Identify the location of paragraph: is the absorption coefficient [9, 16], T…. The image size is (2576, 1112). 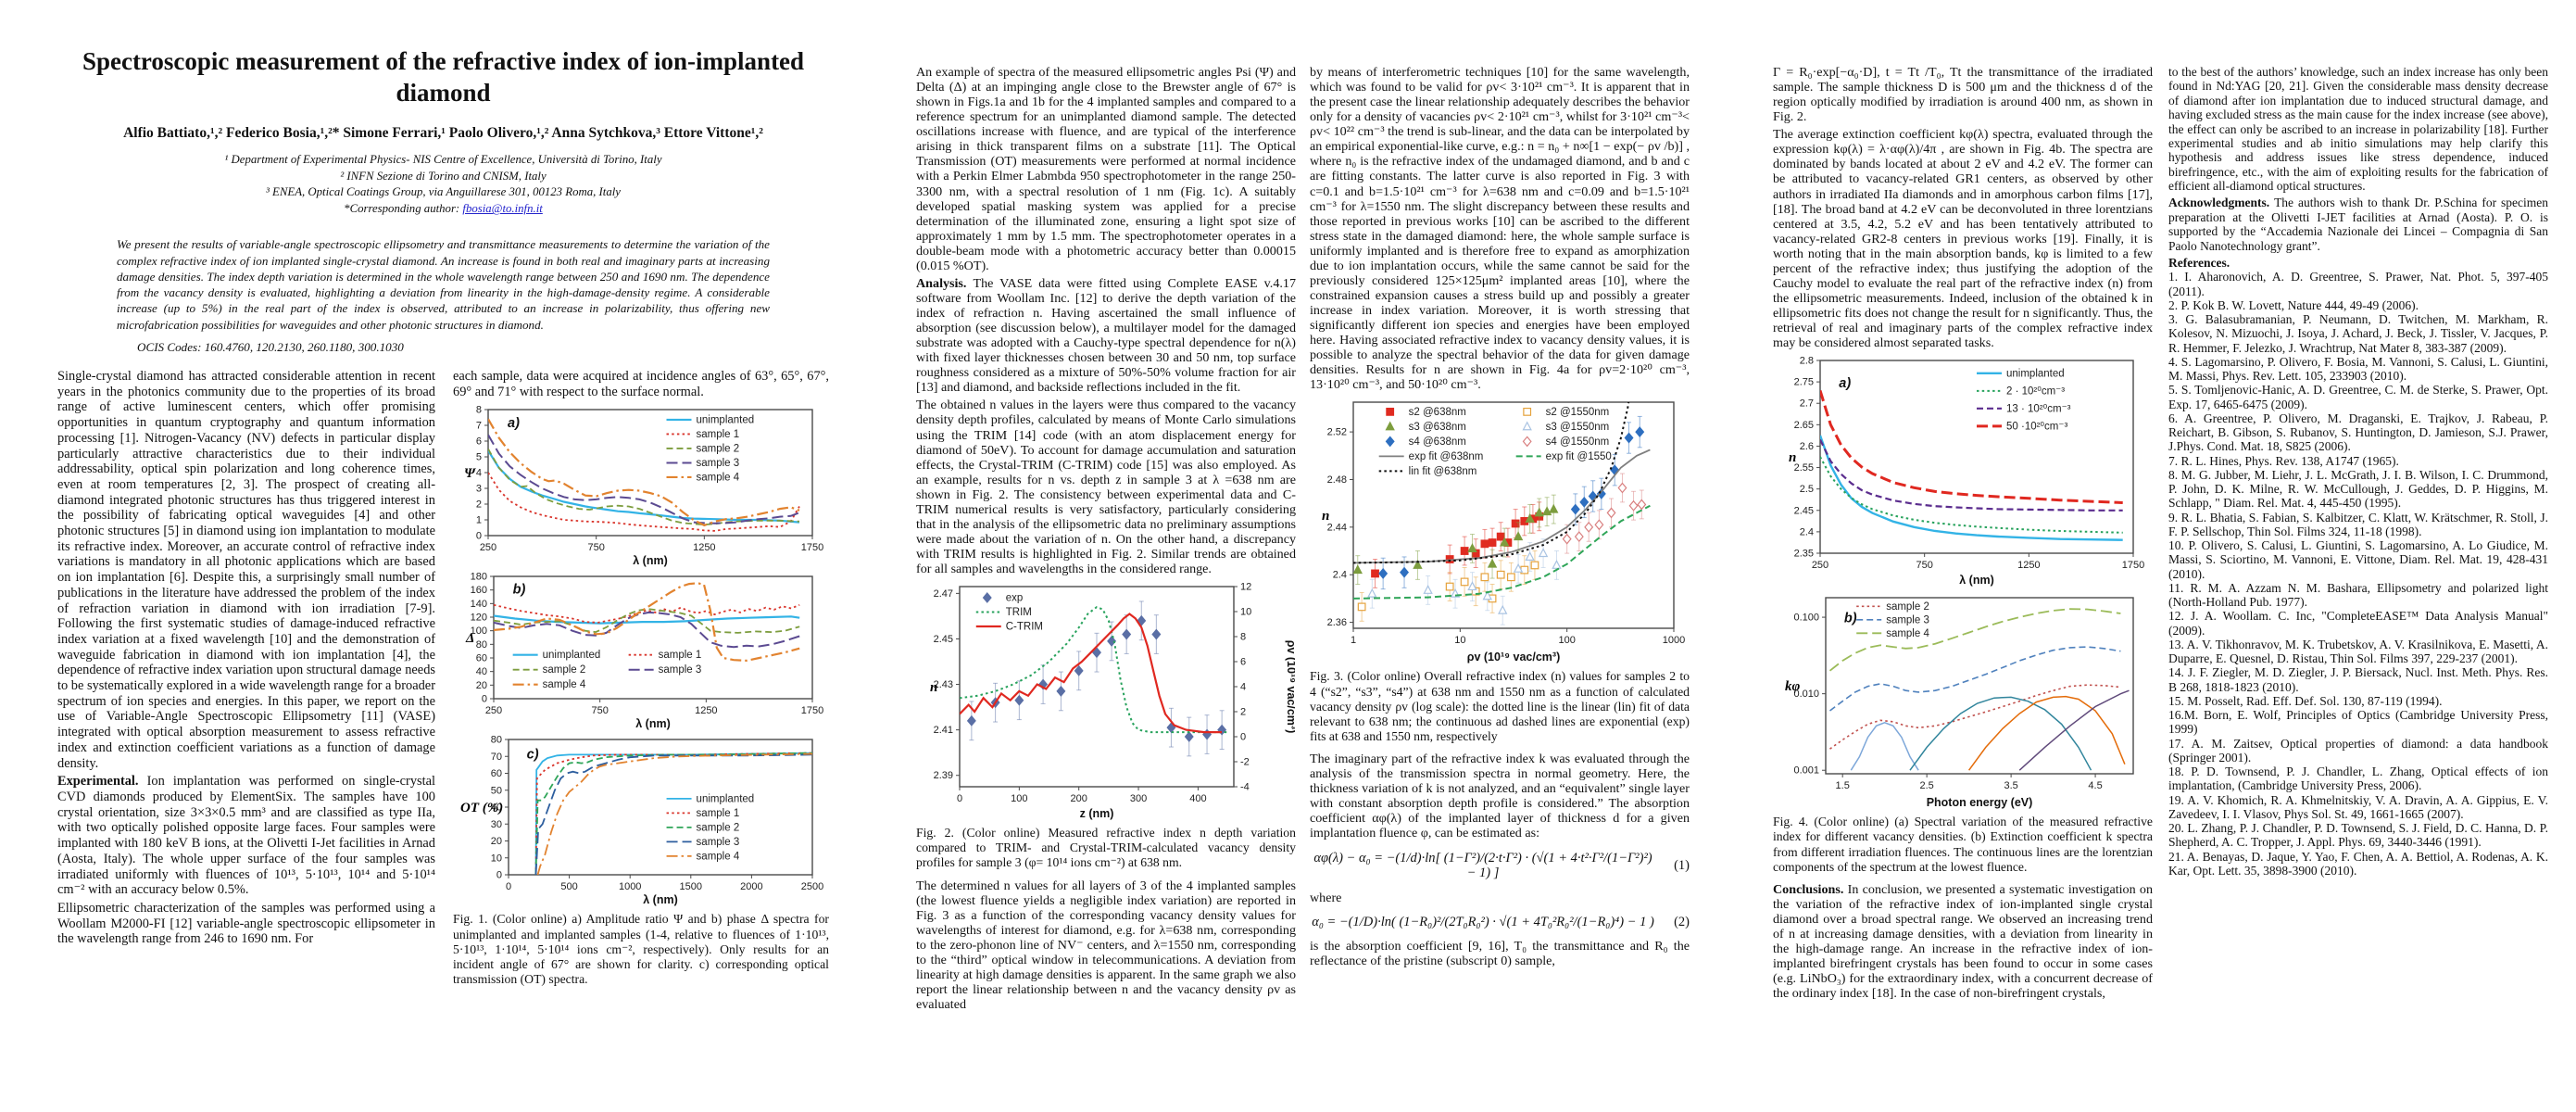
(1500, 954).